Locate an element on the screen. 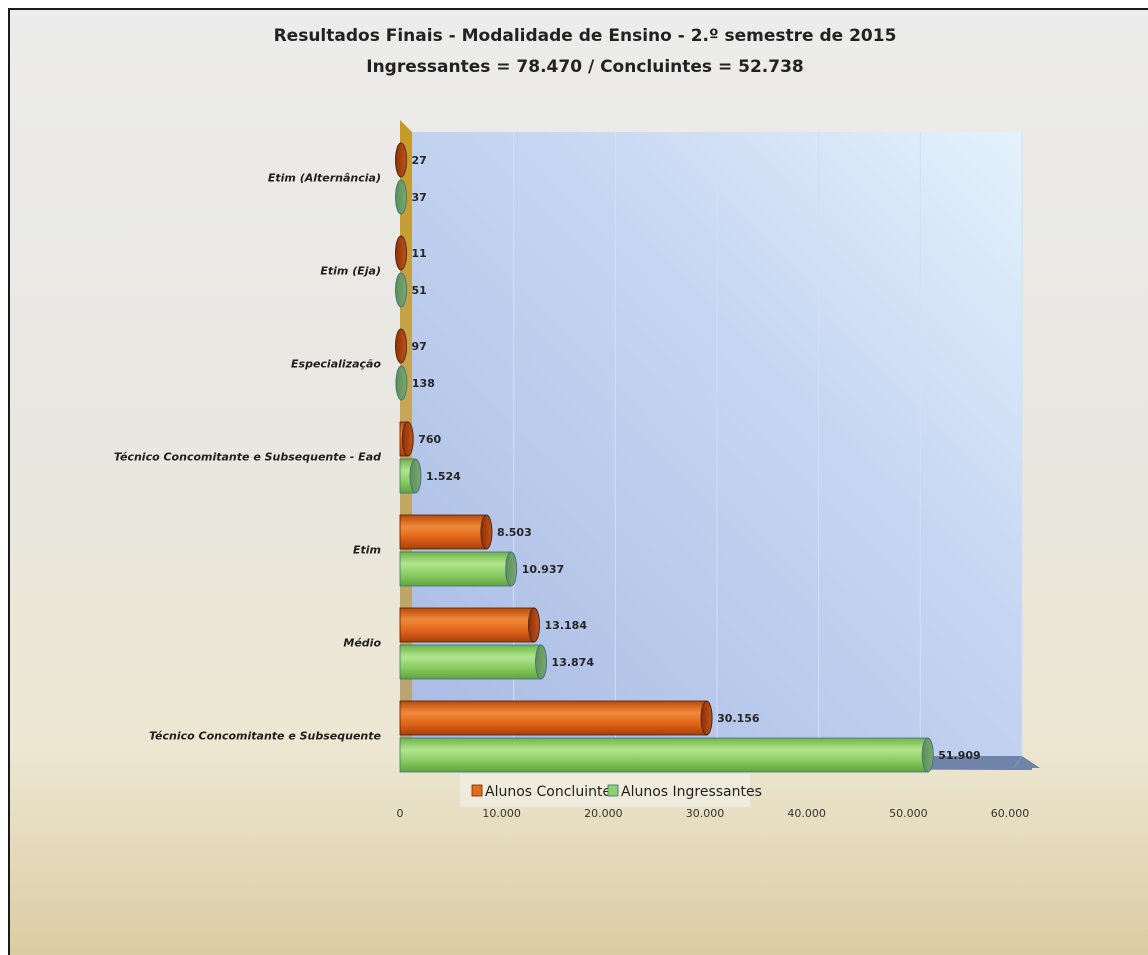  category-label: Etim is located at coordinates (367, 550).